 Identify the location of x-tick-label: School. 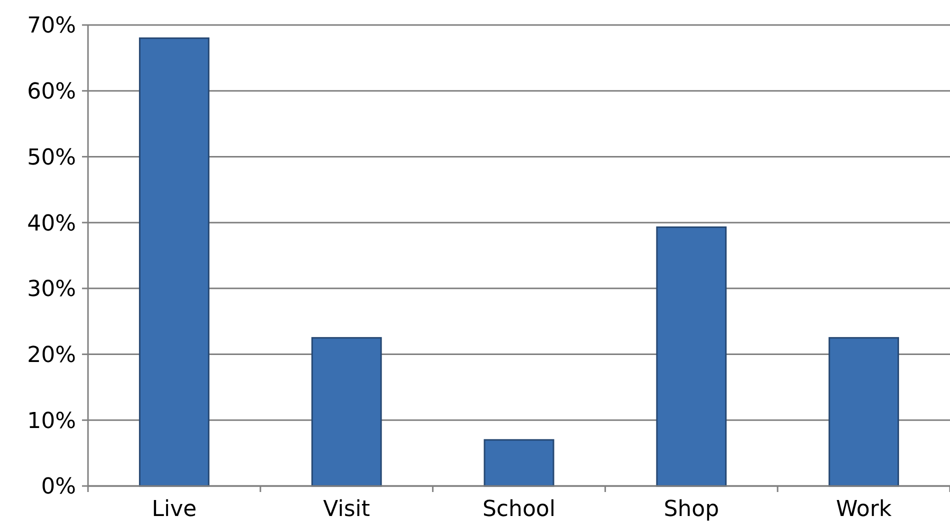
(519, 509).